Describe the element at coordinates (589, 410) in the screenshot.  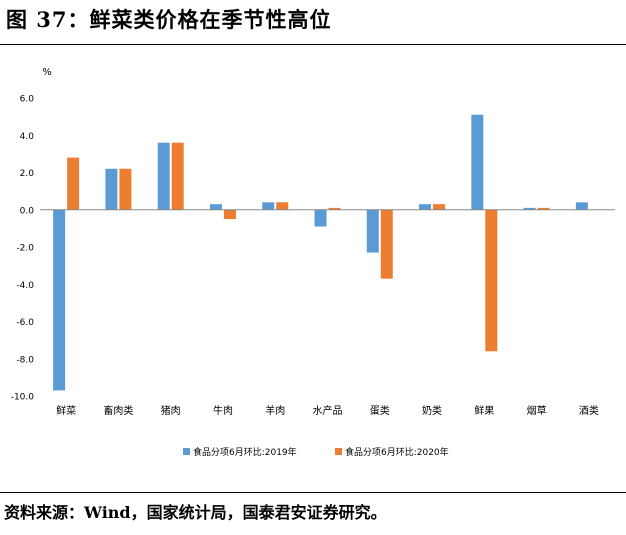
I see `x-category-label: 酒类` at that location.